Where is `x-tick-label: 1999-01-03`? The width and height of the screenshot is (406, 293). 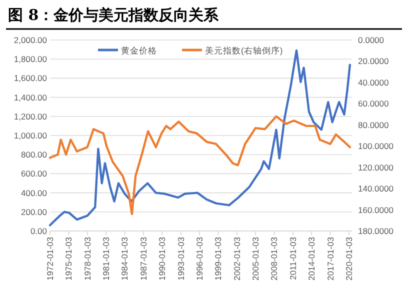
x-tick-label: 1999-01-03 is located at coordinates (218, 258).